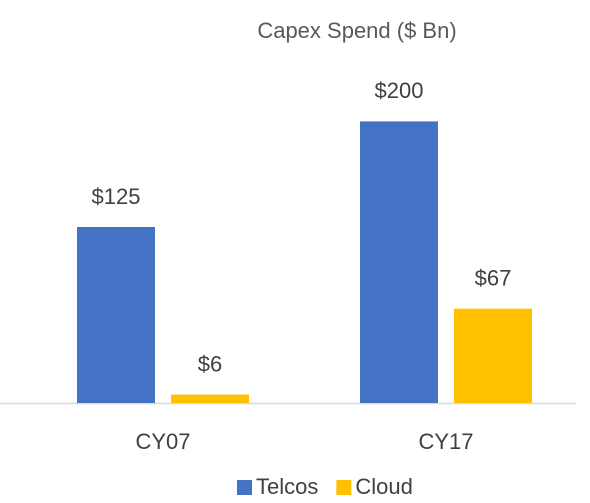 Image resolution: width=590 pixels, height=503 pixels. What do you see at coordinates (493, 277) in the screenshot?
I see `data-label: $67` at bounding box center [493, 277].